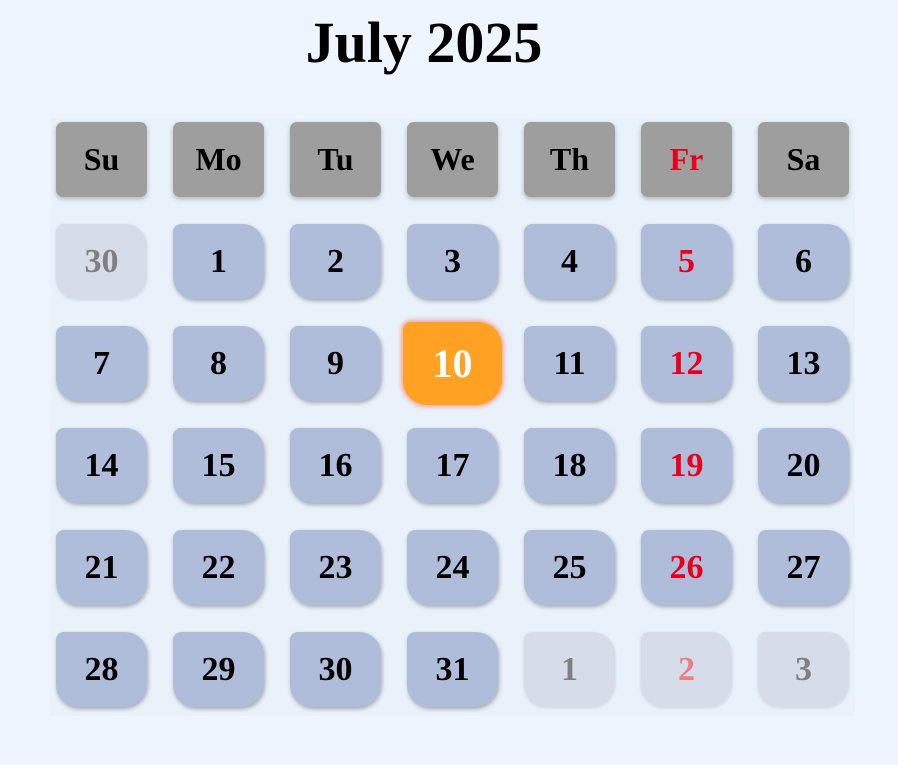 The height and width of the screenshot is (765, 898). I want to click on day-cell: 22, so click(218, 567).